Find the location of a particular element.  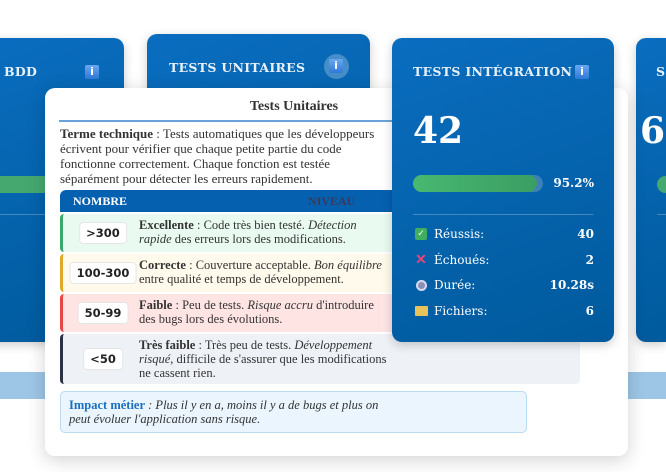

row-desc: évolutions. is located at coordinates (255, 319).